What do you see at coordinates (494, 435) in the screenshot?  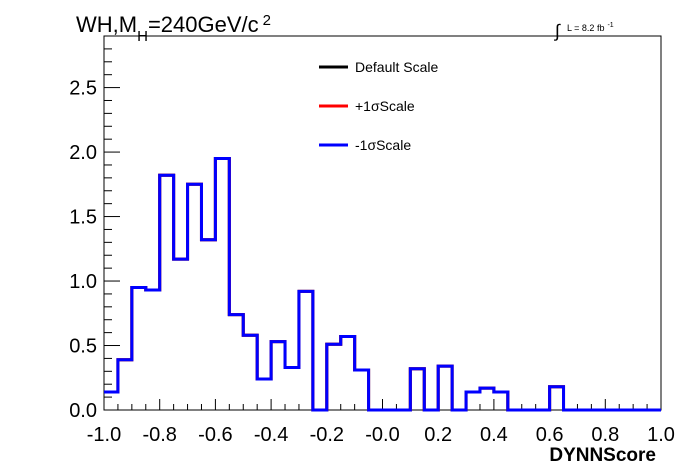 I see `x-tick-label: 0.4` at bounding box center [494, 435].